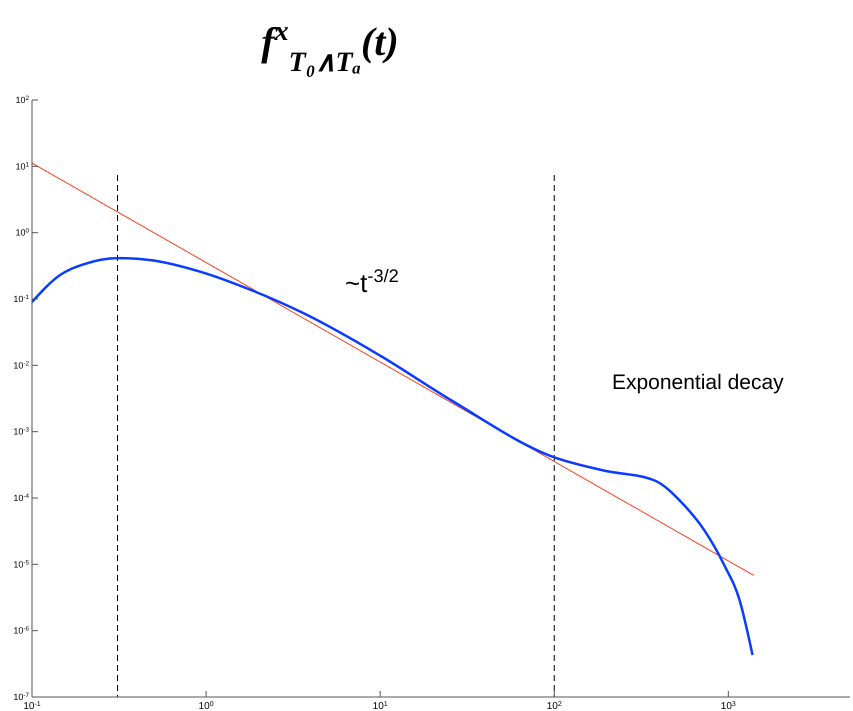 The width and height of the screenshot is (853, 711). Describe the element at coordinates (21, 697) in the screenshot. I see `y-tick-label: 10$^{-7}$` at that location.